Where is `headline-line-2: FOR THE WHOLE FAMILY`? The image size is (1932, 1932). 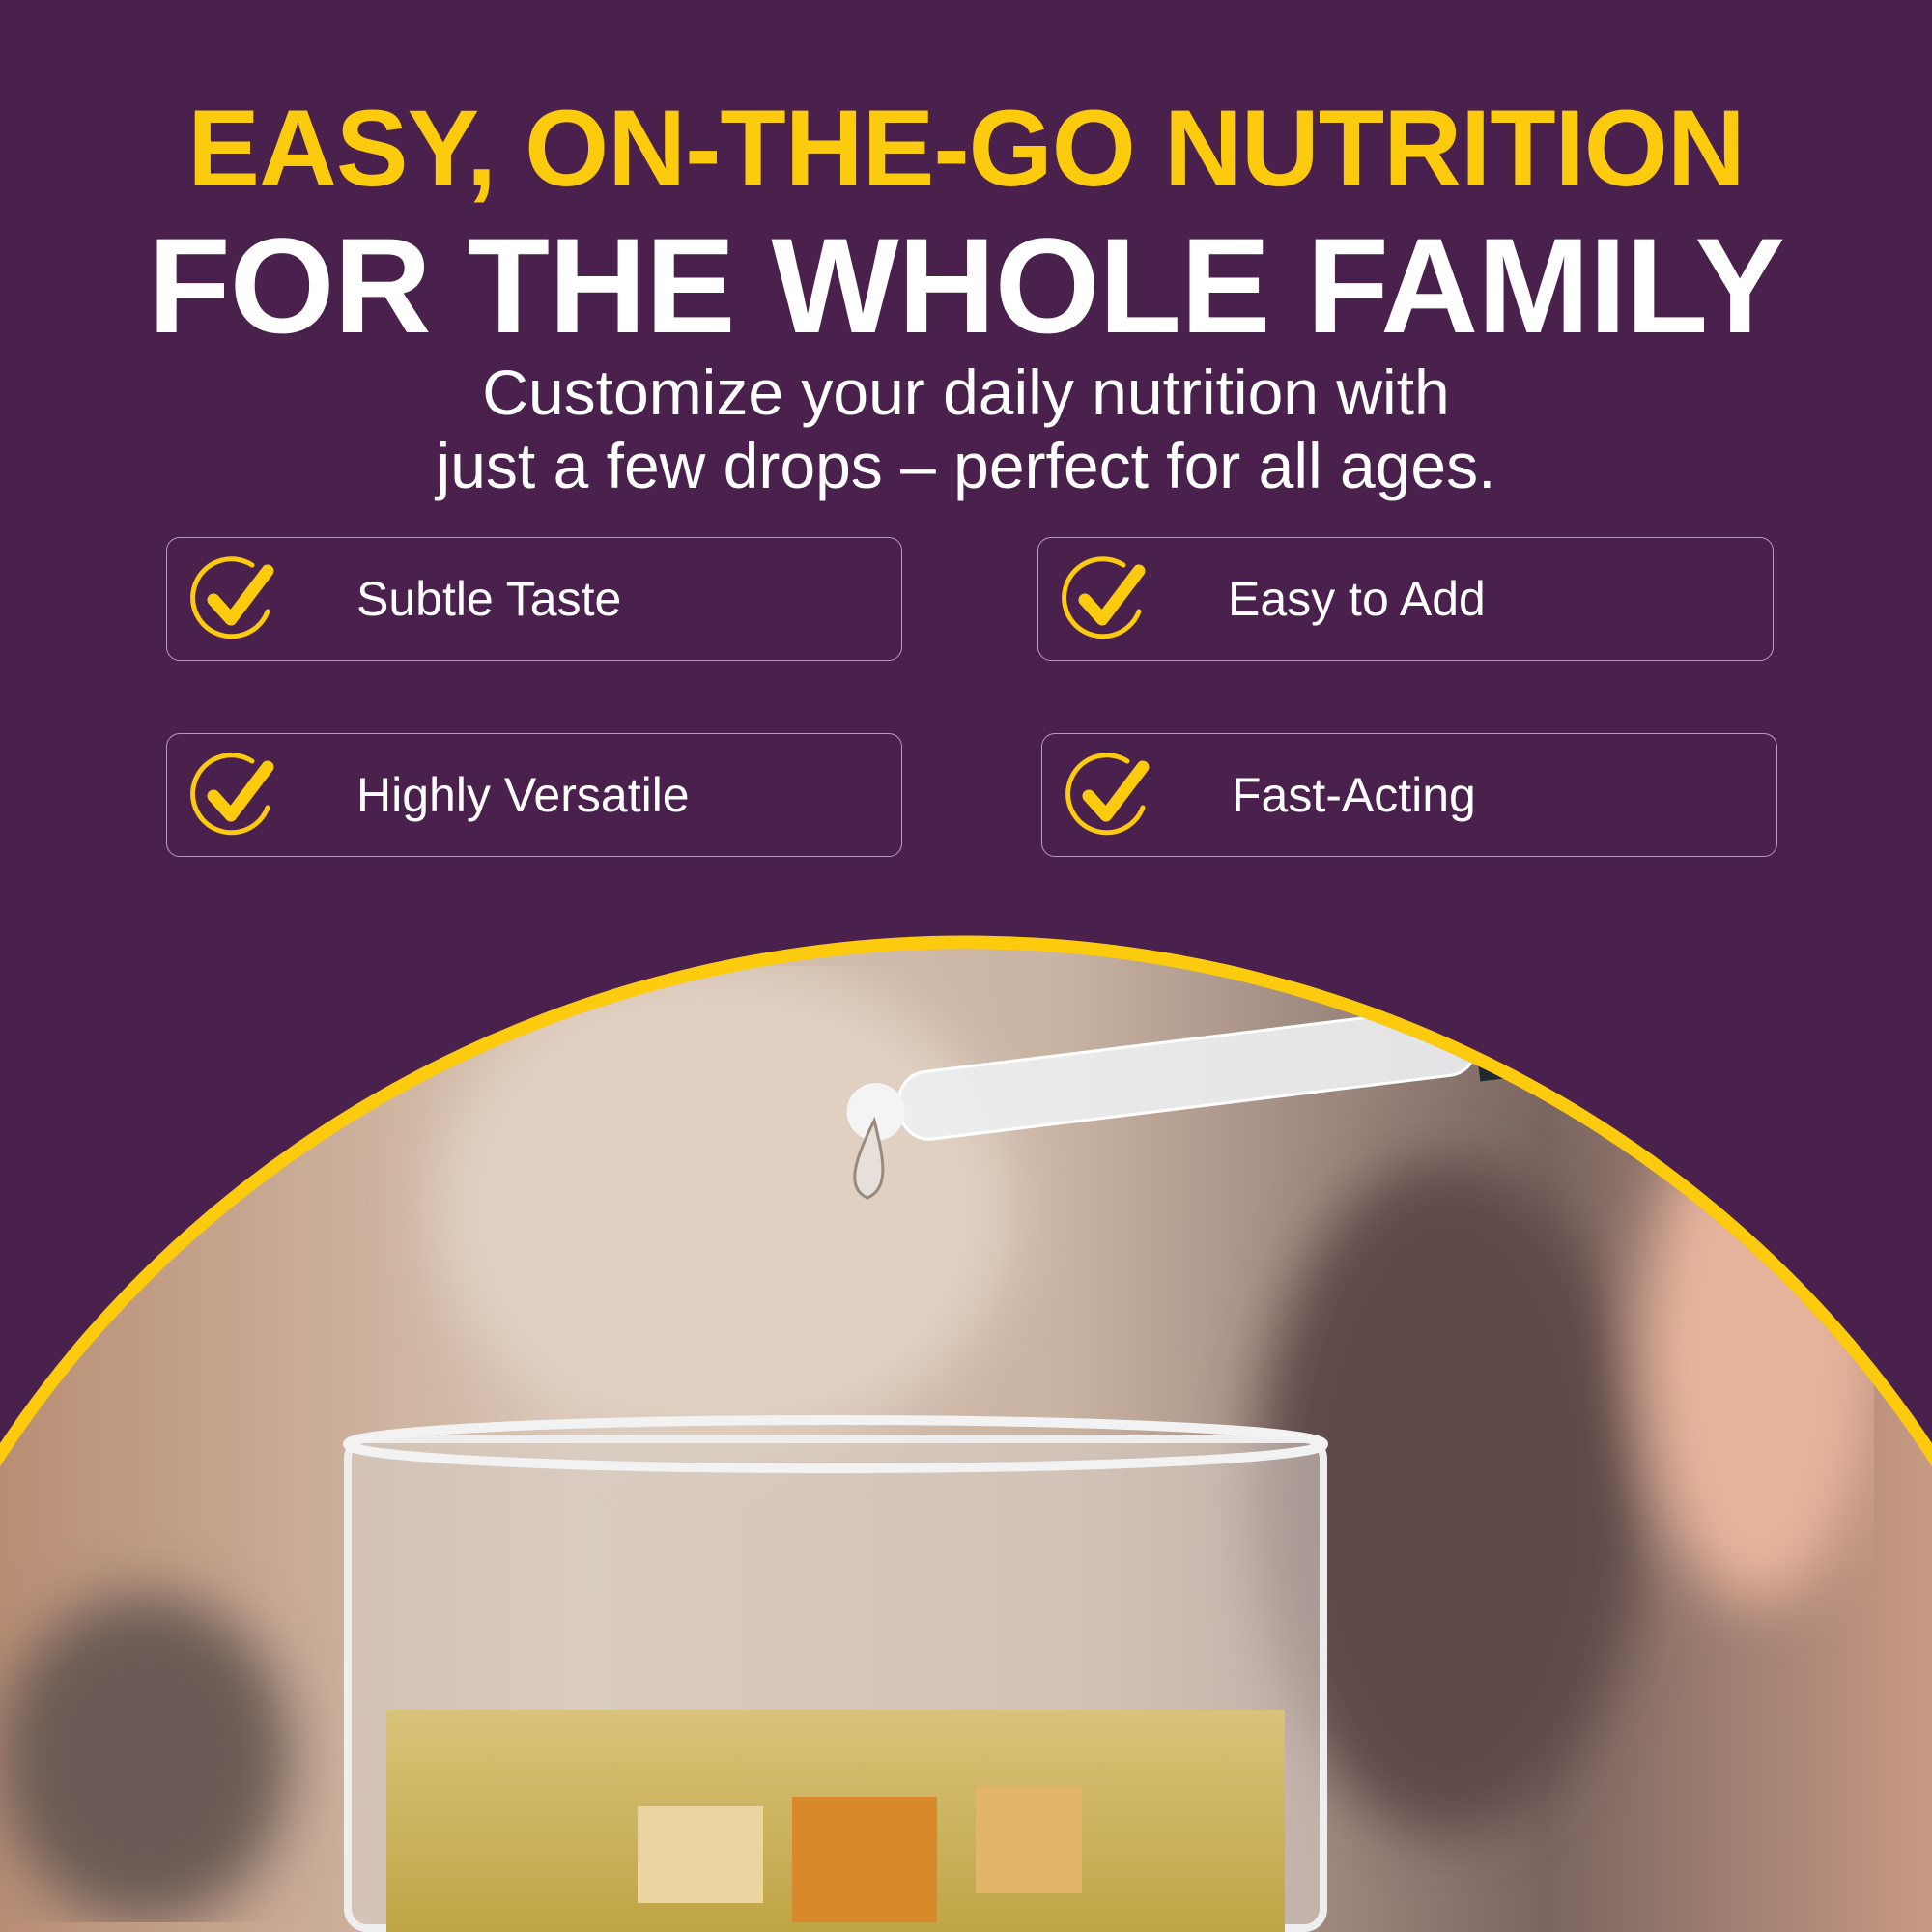
headline-line-2: FOR THE WHOLE FAMILY is located at coordinates (966, 285).